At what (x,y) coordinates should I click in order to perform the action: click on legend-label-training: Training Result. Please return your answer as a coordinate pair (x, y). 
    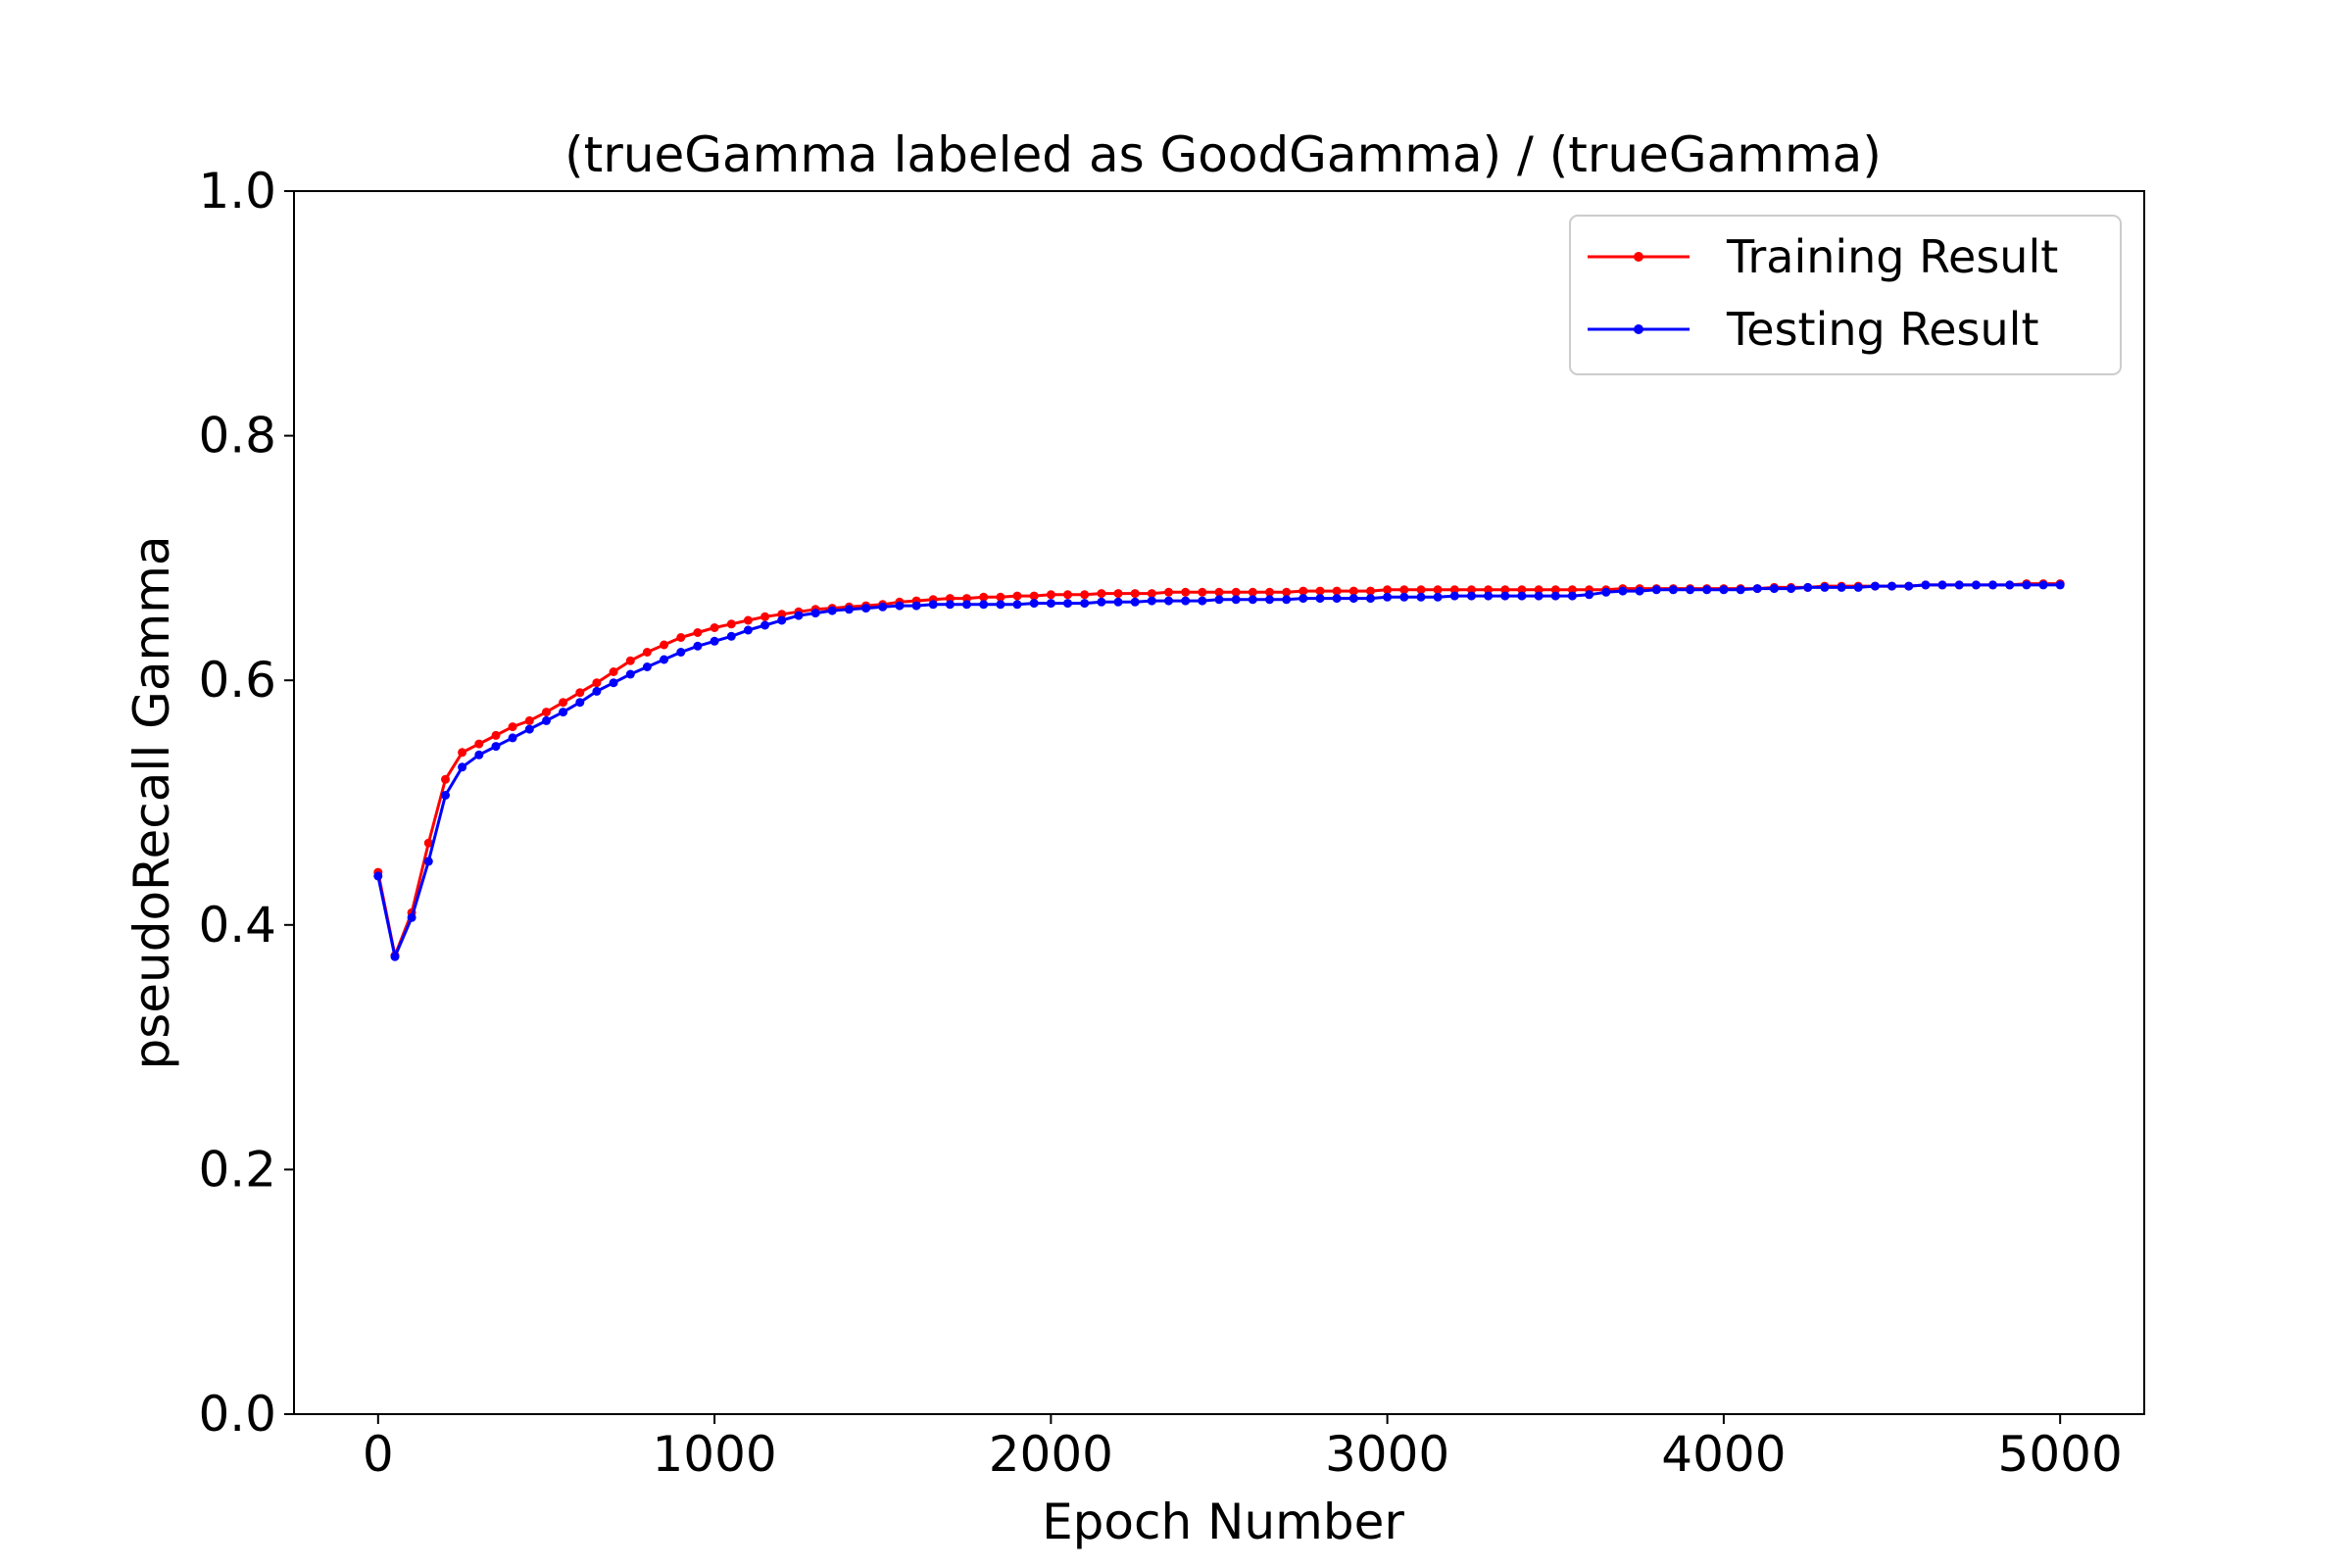
    Looking at the image, I should click on (1892, 256).